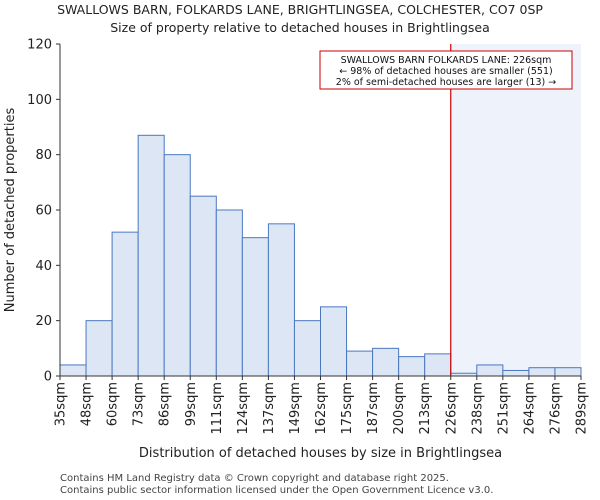 This screenshot has height=500, width=600. What do you see at coordinates (503, 408) in the screenshot?
I see `x-tick-label: 251sqm` at bounding box center [503, 408].